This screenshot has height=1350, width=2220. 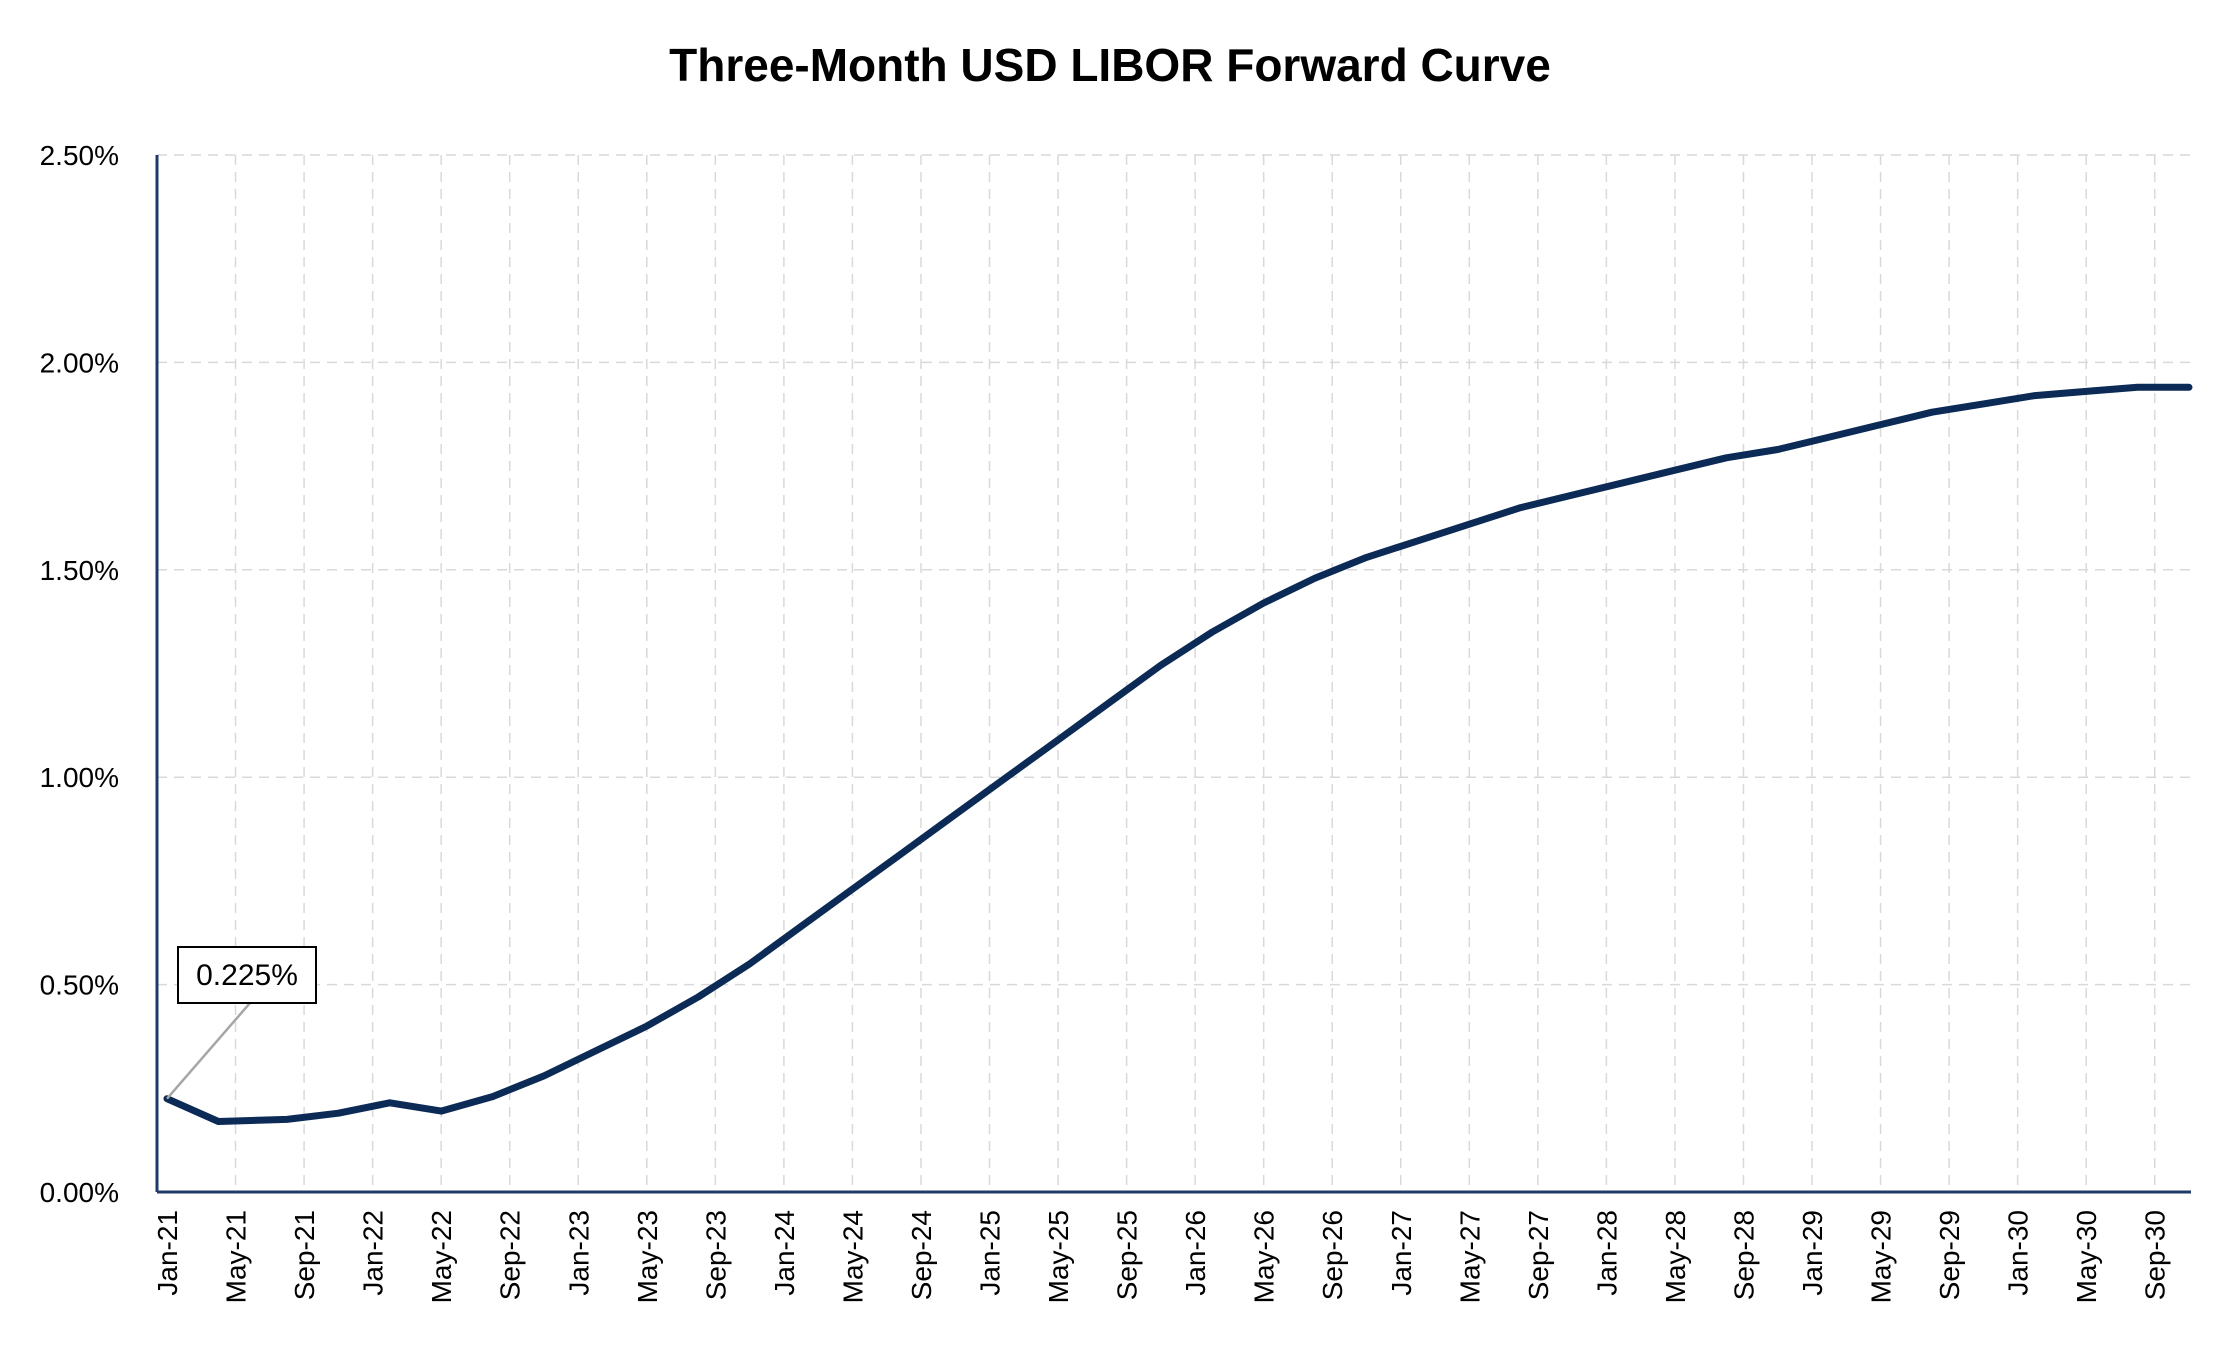 What do you see at coordinates (990, 1253) in the screenshot?
I see `x-tick-label: Jan-25` at bounding box center [990, 1253].